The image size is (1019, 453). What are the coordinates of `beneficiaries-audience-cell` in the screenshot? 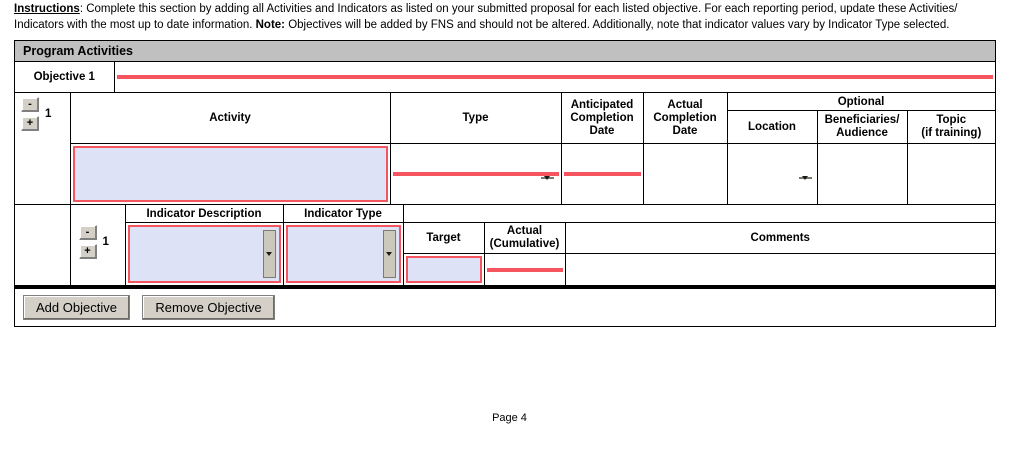 It's located at (862, 174).